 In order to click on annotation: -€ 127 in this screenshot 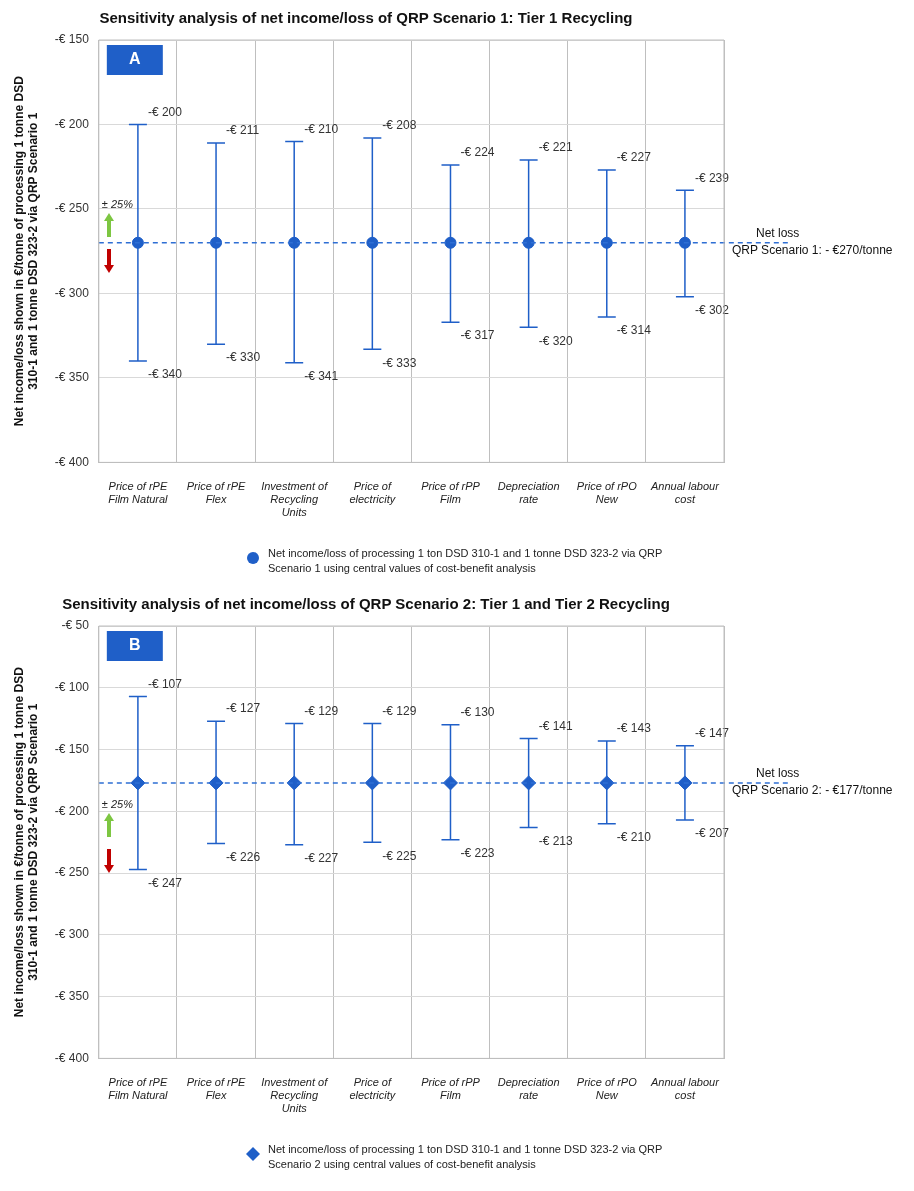, I will do `click(243, 708)`.